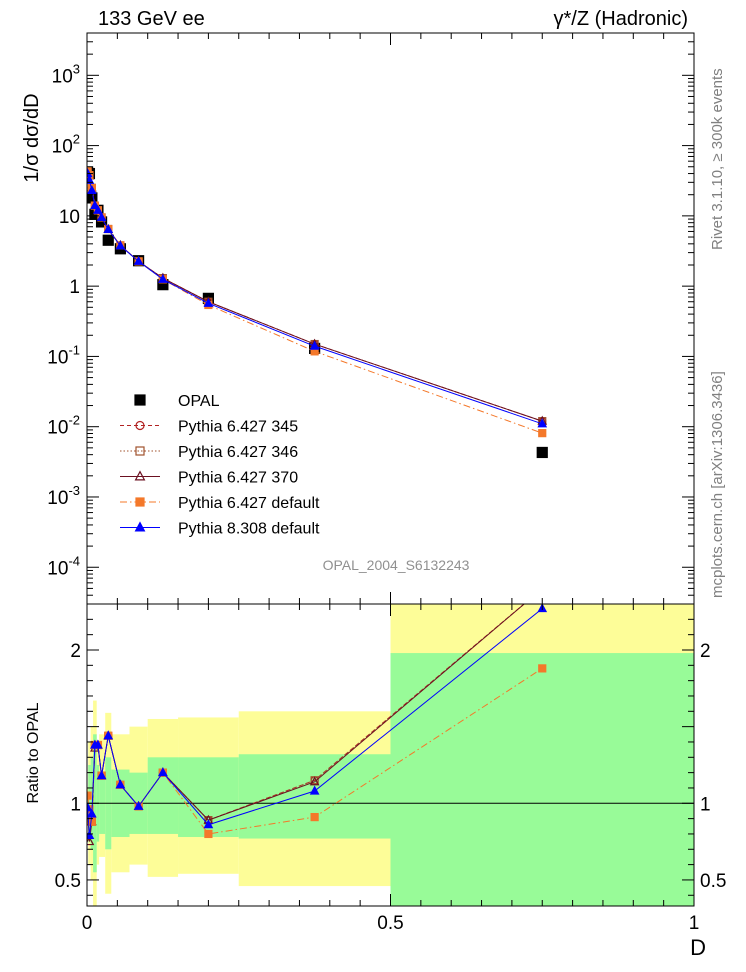  Describe the element at coordinates (705, 804) in the screenshot. I see `ratio-y-tick-label-right: 1` at that location.